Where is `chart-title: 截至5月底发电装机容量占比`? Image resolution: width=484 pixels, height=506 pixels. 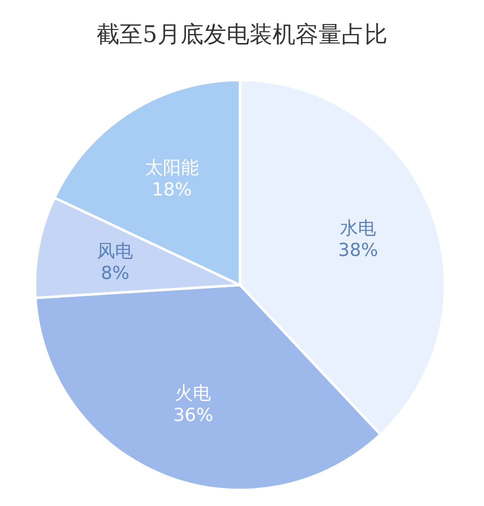
chart-title: 截至5月底发电装机容量占比 is located at coordinates (242, 35).